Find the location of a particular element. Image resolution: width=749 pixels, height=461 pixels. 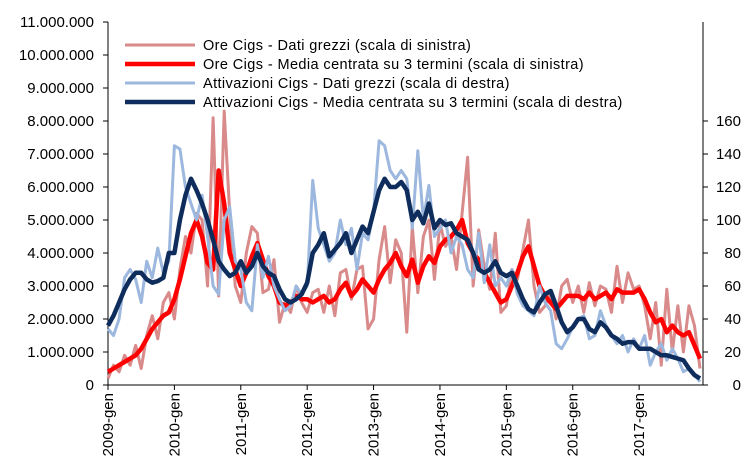

y-tick-label: 9.000.000 is located at coordinates (60, 88).